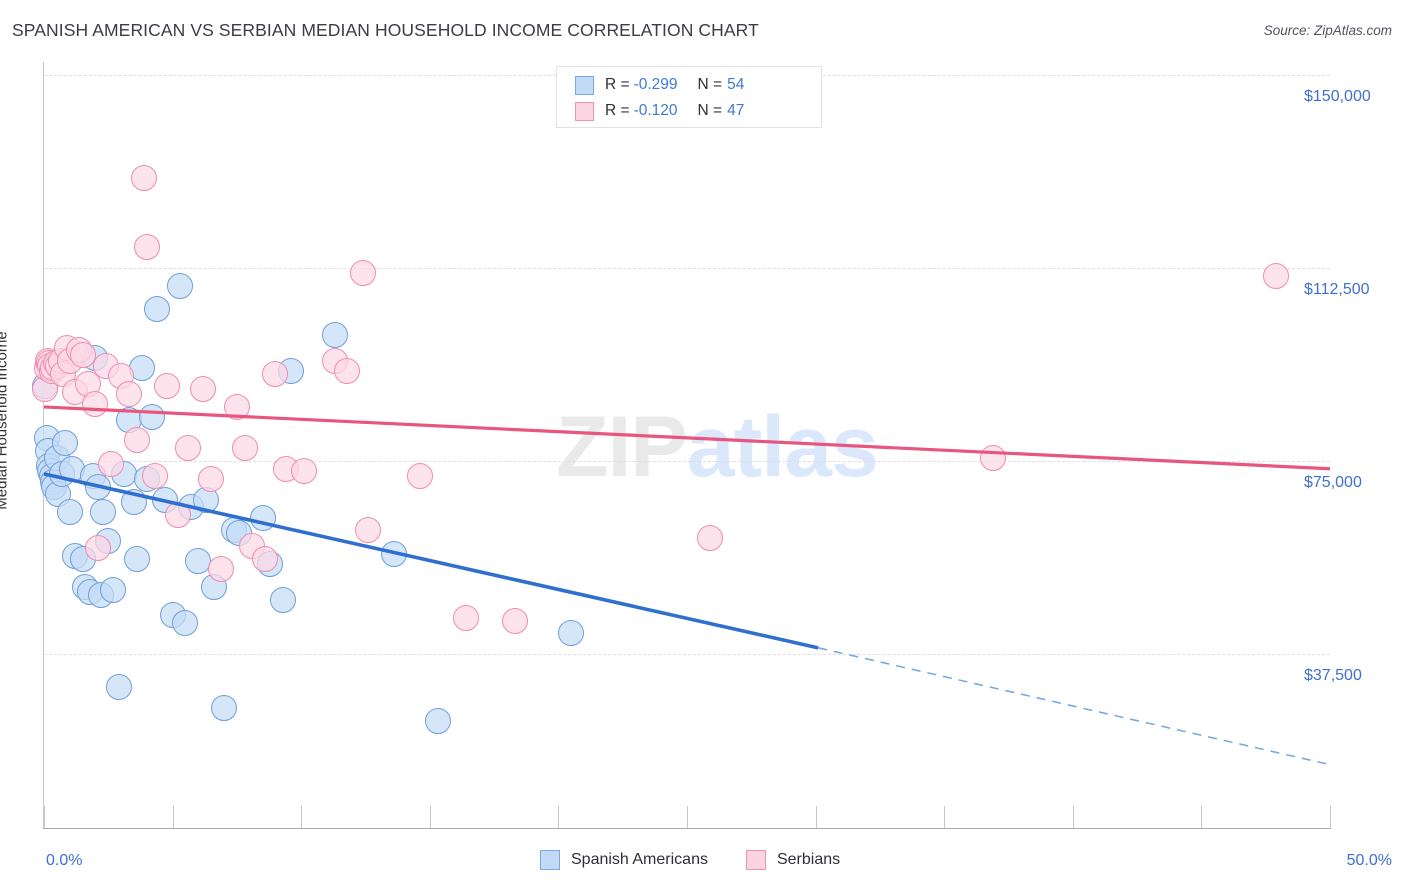  I want to click on stats-n-value-2: 47, so click(736, 110).